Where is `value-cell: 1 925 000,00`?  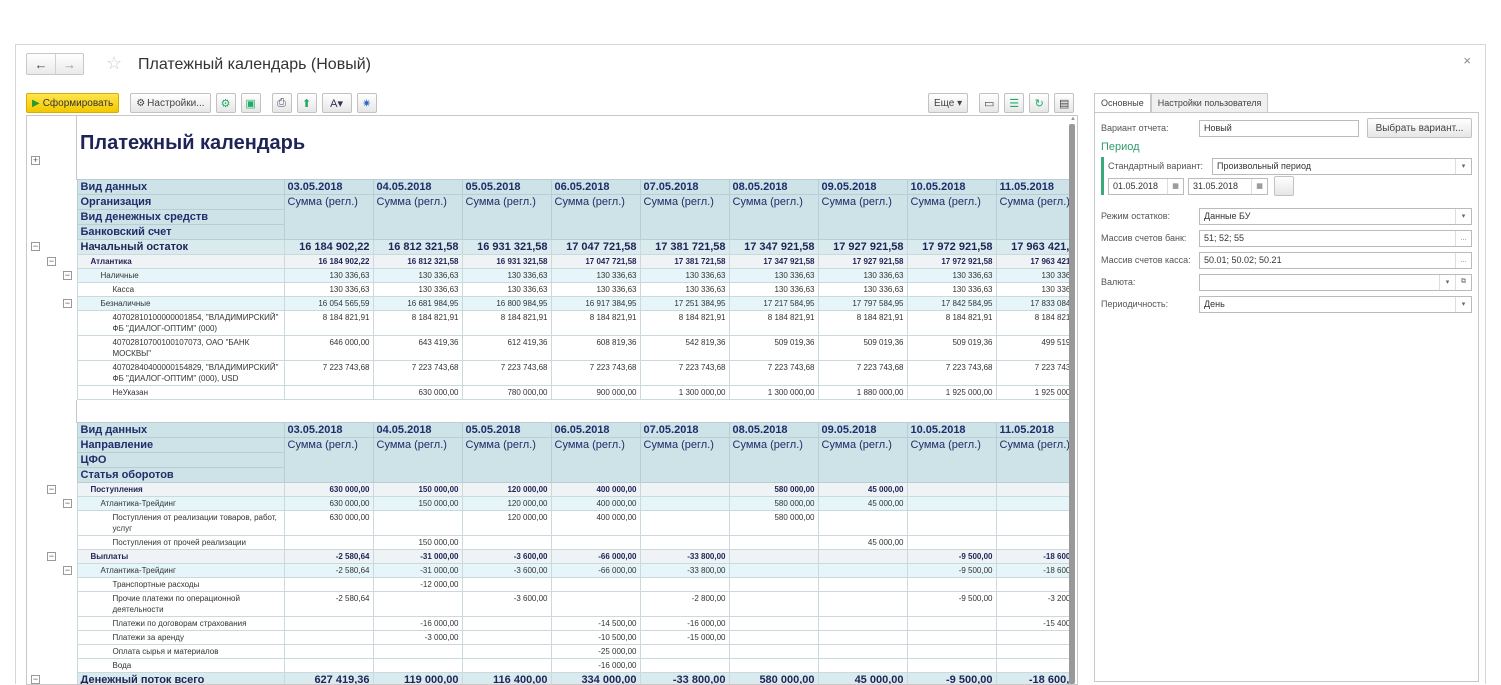
value-cell: 1 925 000,00 is located at coordinates (951, 393).